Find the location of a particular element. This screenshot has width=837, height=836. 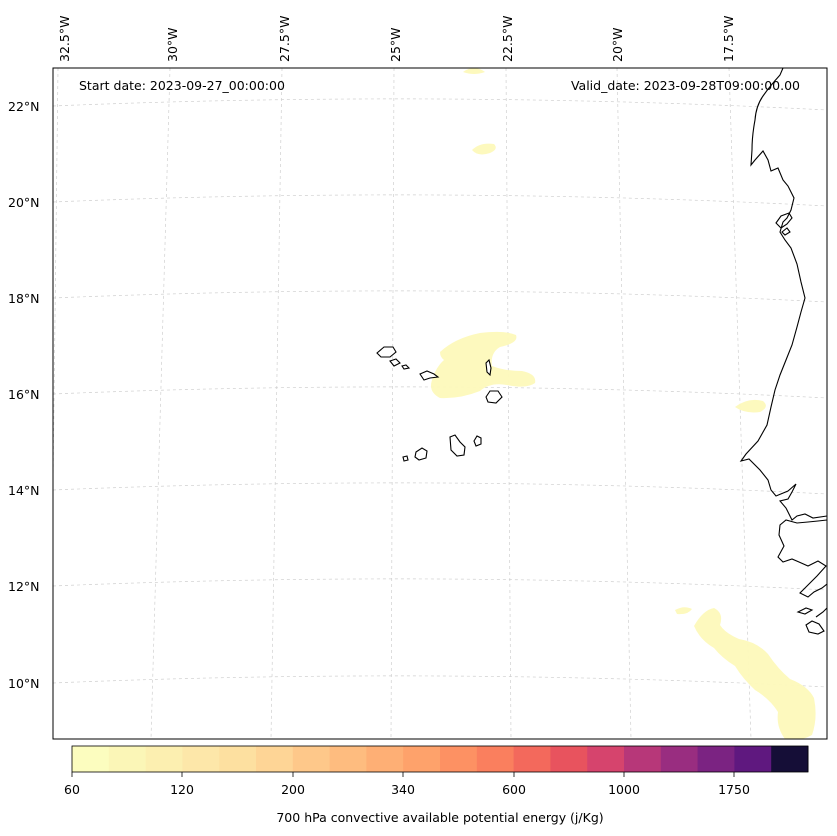

island-maio is located at coordinates (477, 441).